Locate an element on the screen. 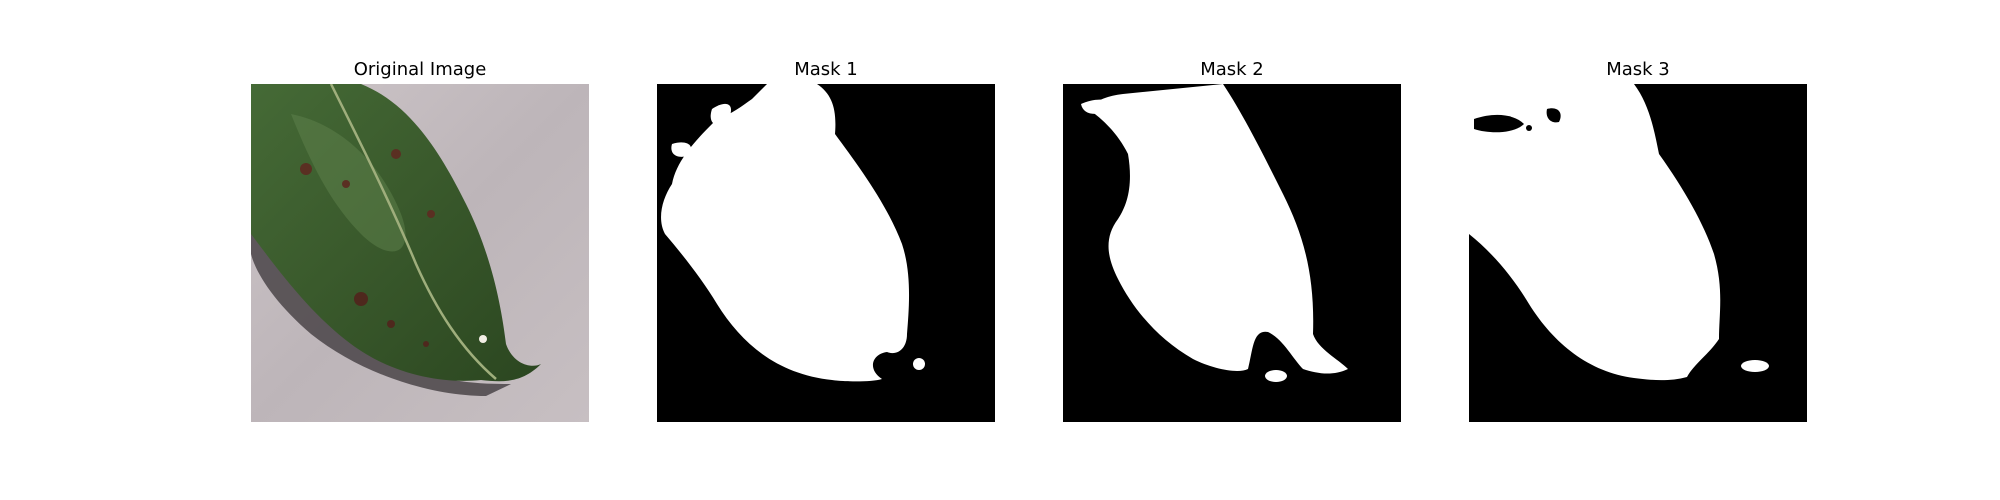  panel-title-original: Original Image is located at coordinates (420, 69).